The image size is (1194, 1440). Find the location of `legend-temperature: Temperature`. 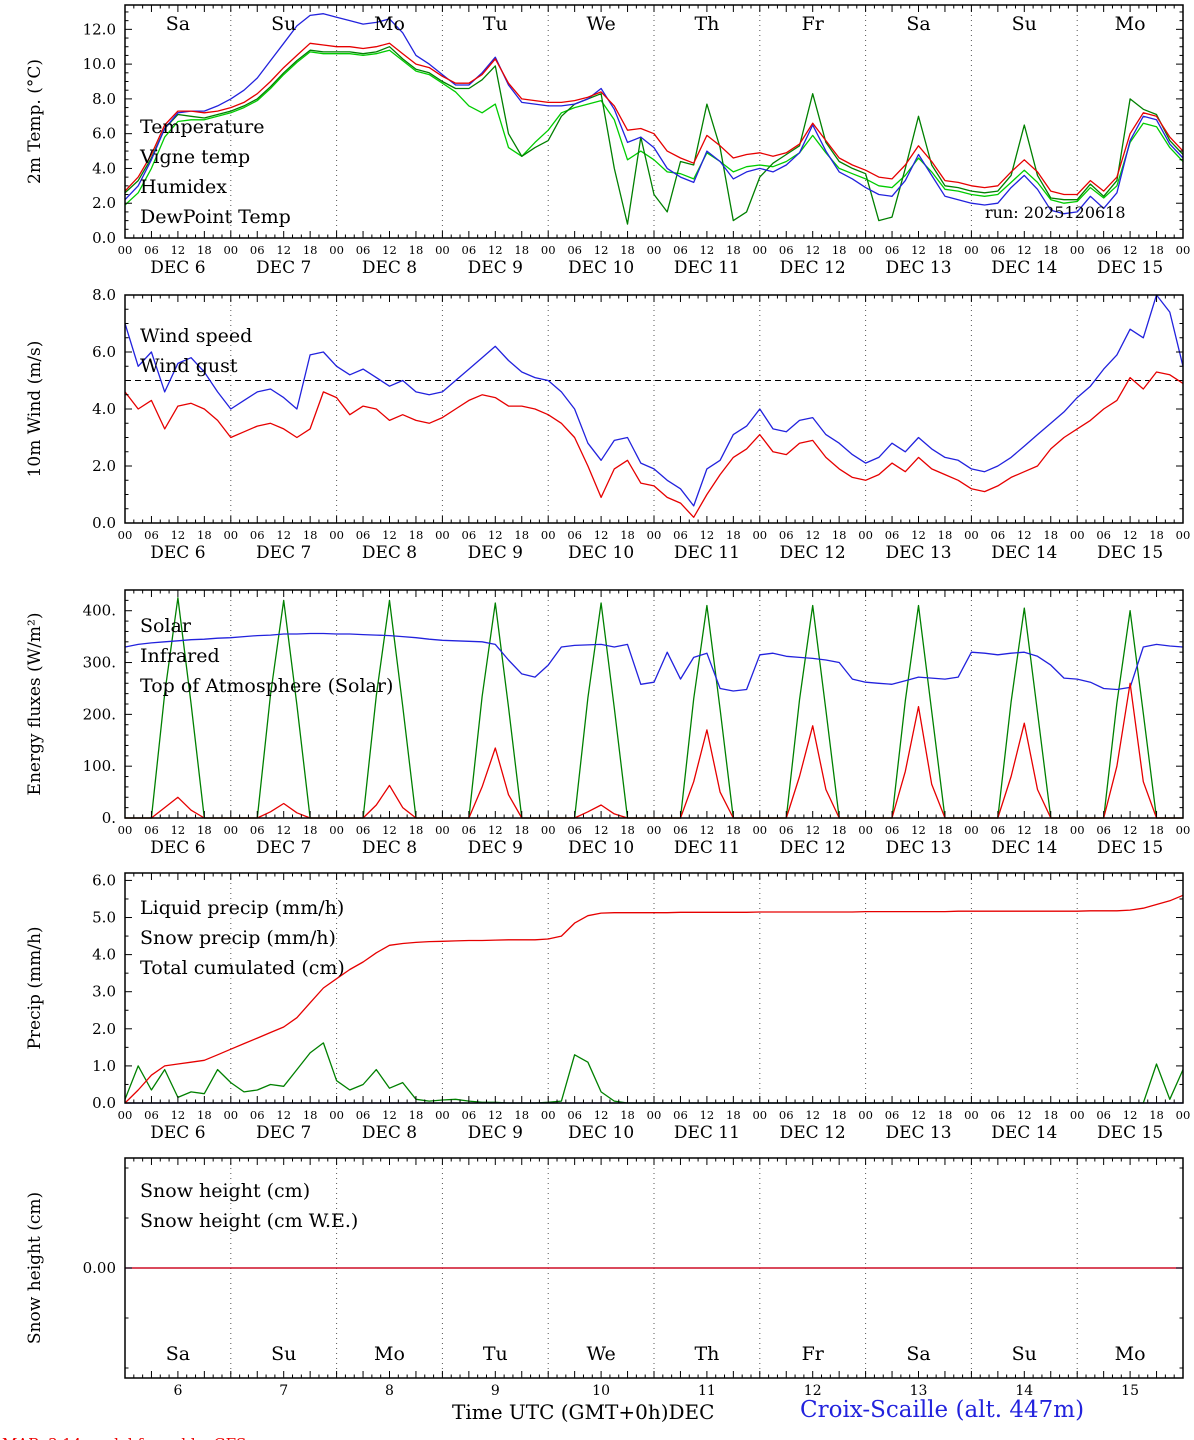

legend-temperature: Temperature is located at coordinates (202, 127).